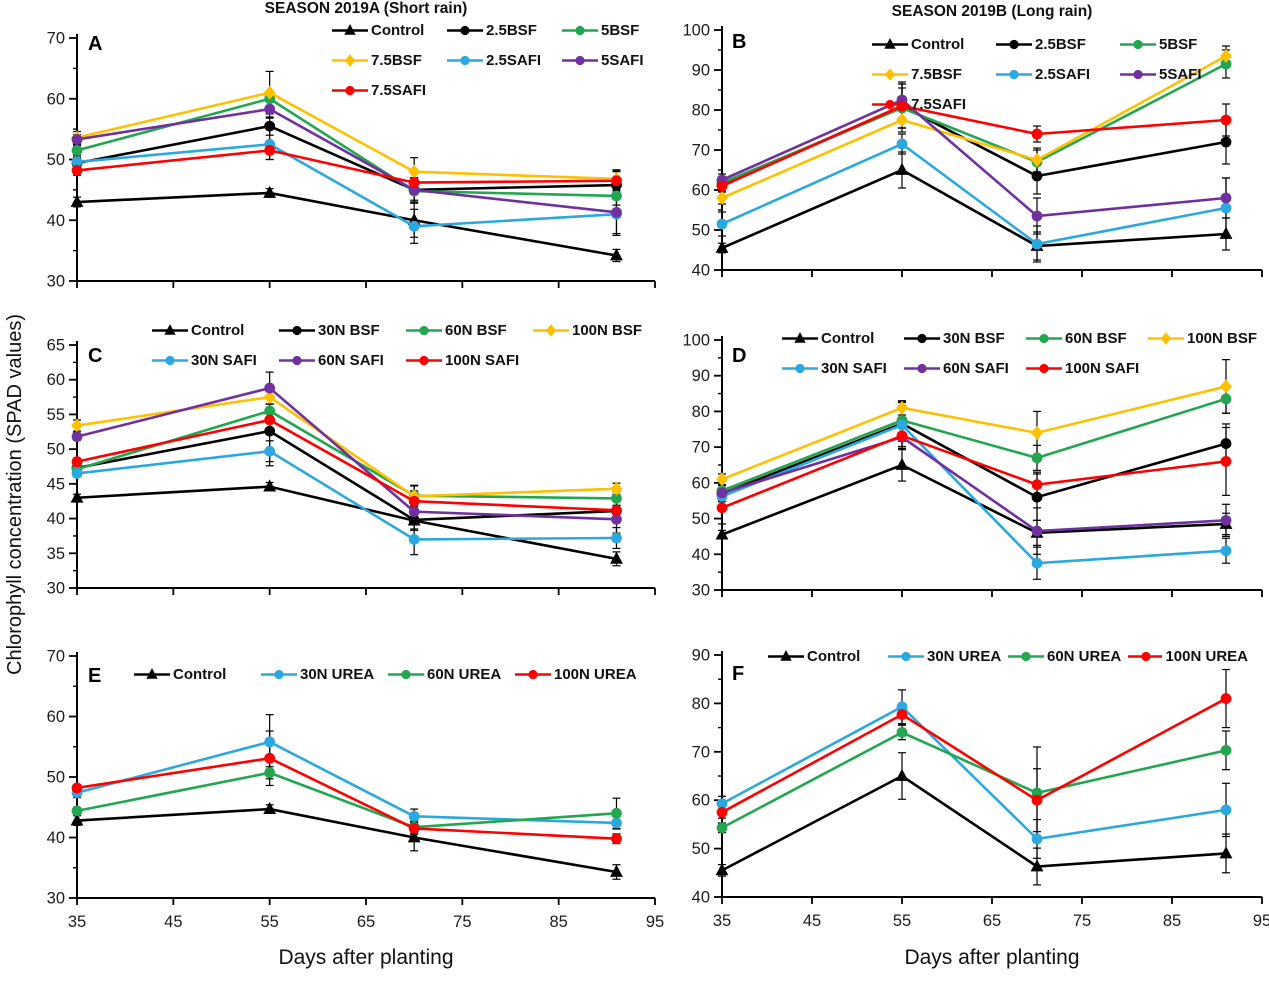 The height and width of the screenshot is (988, 1269). I want to click on series-100n-safi, so click(974, 472).